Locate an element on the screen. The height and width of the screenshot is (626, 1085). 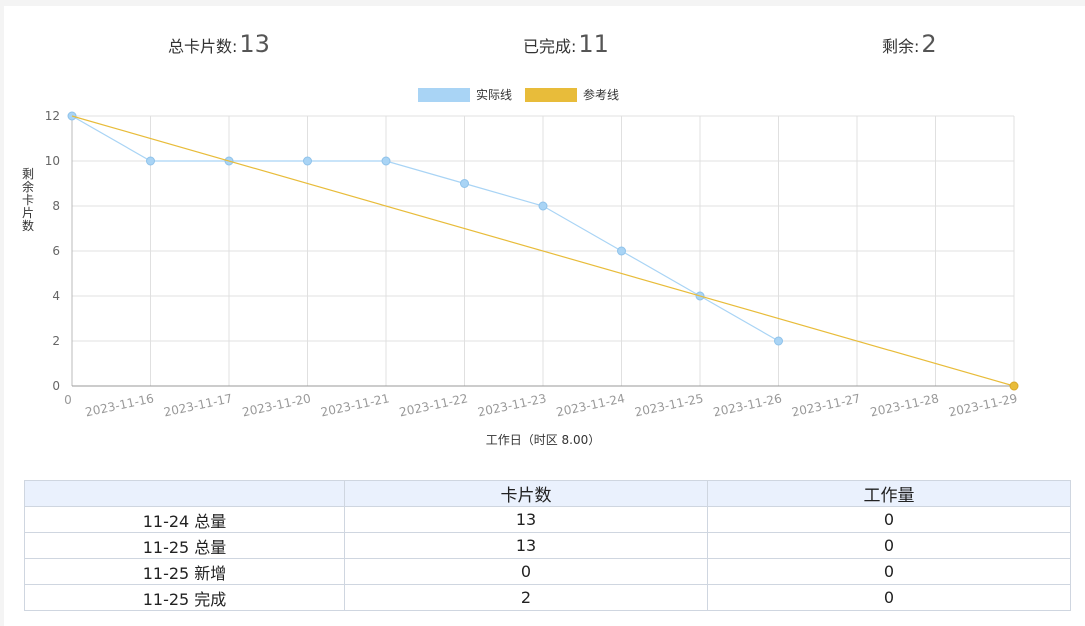
table-row: 11-25 总量 13 0 is located at coordinates (547, 545).